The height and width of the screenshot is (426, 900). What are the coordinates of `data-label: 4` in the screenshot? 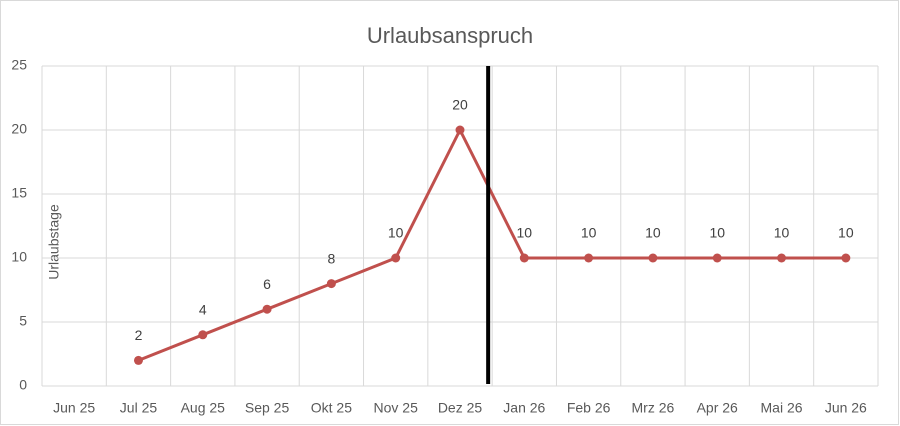 It's located at (203, 310).